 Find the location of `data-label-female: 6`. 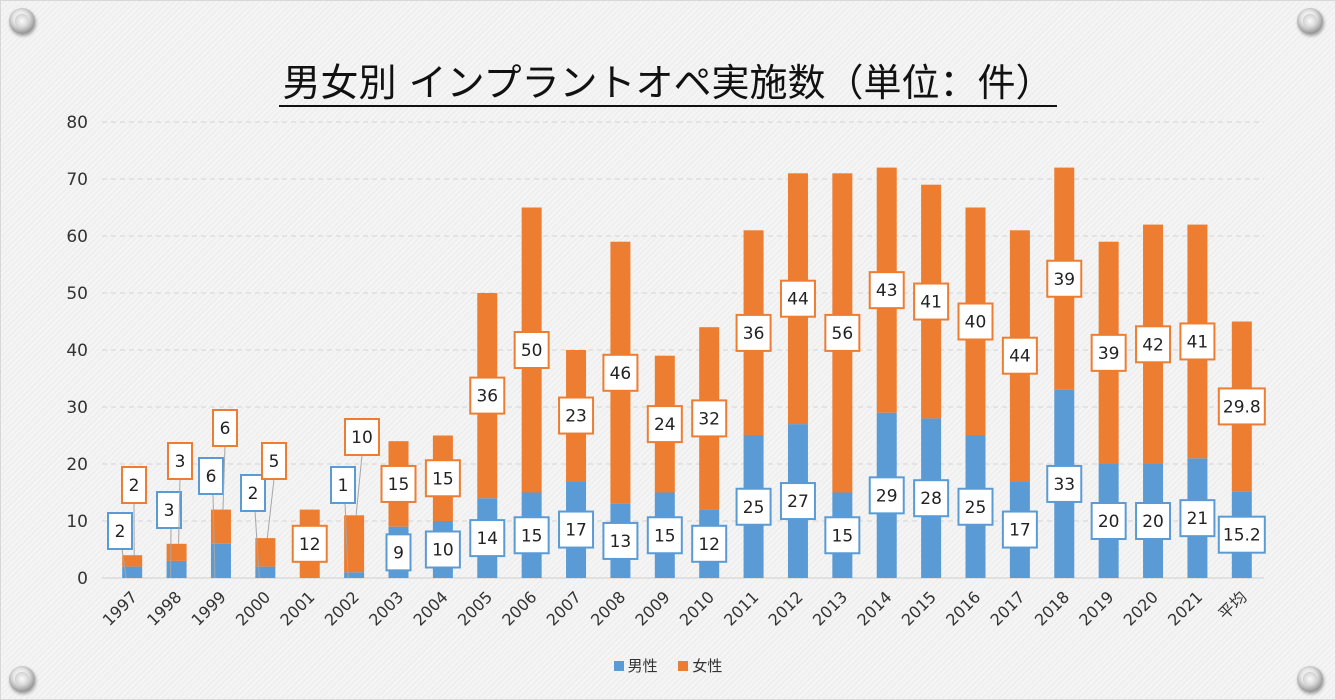

data-label-female: 6 is located at coordinates (225, 429).